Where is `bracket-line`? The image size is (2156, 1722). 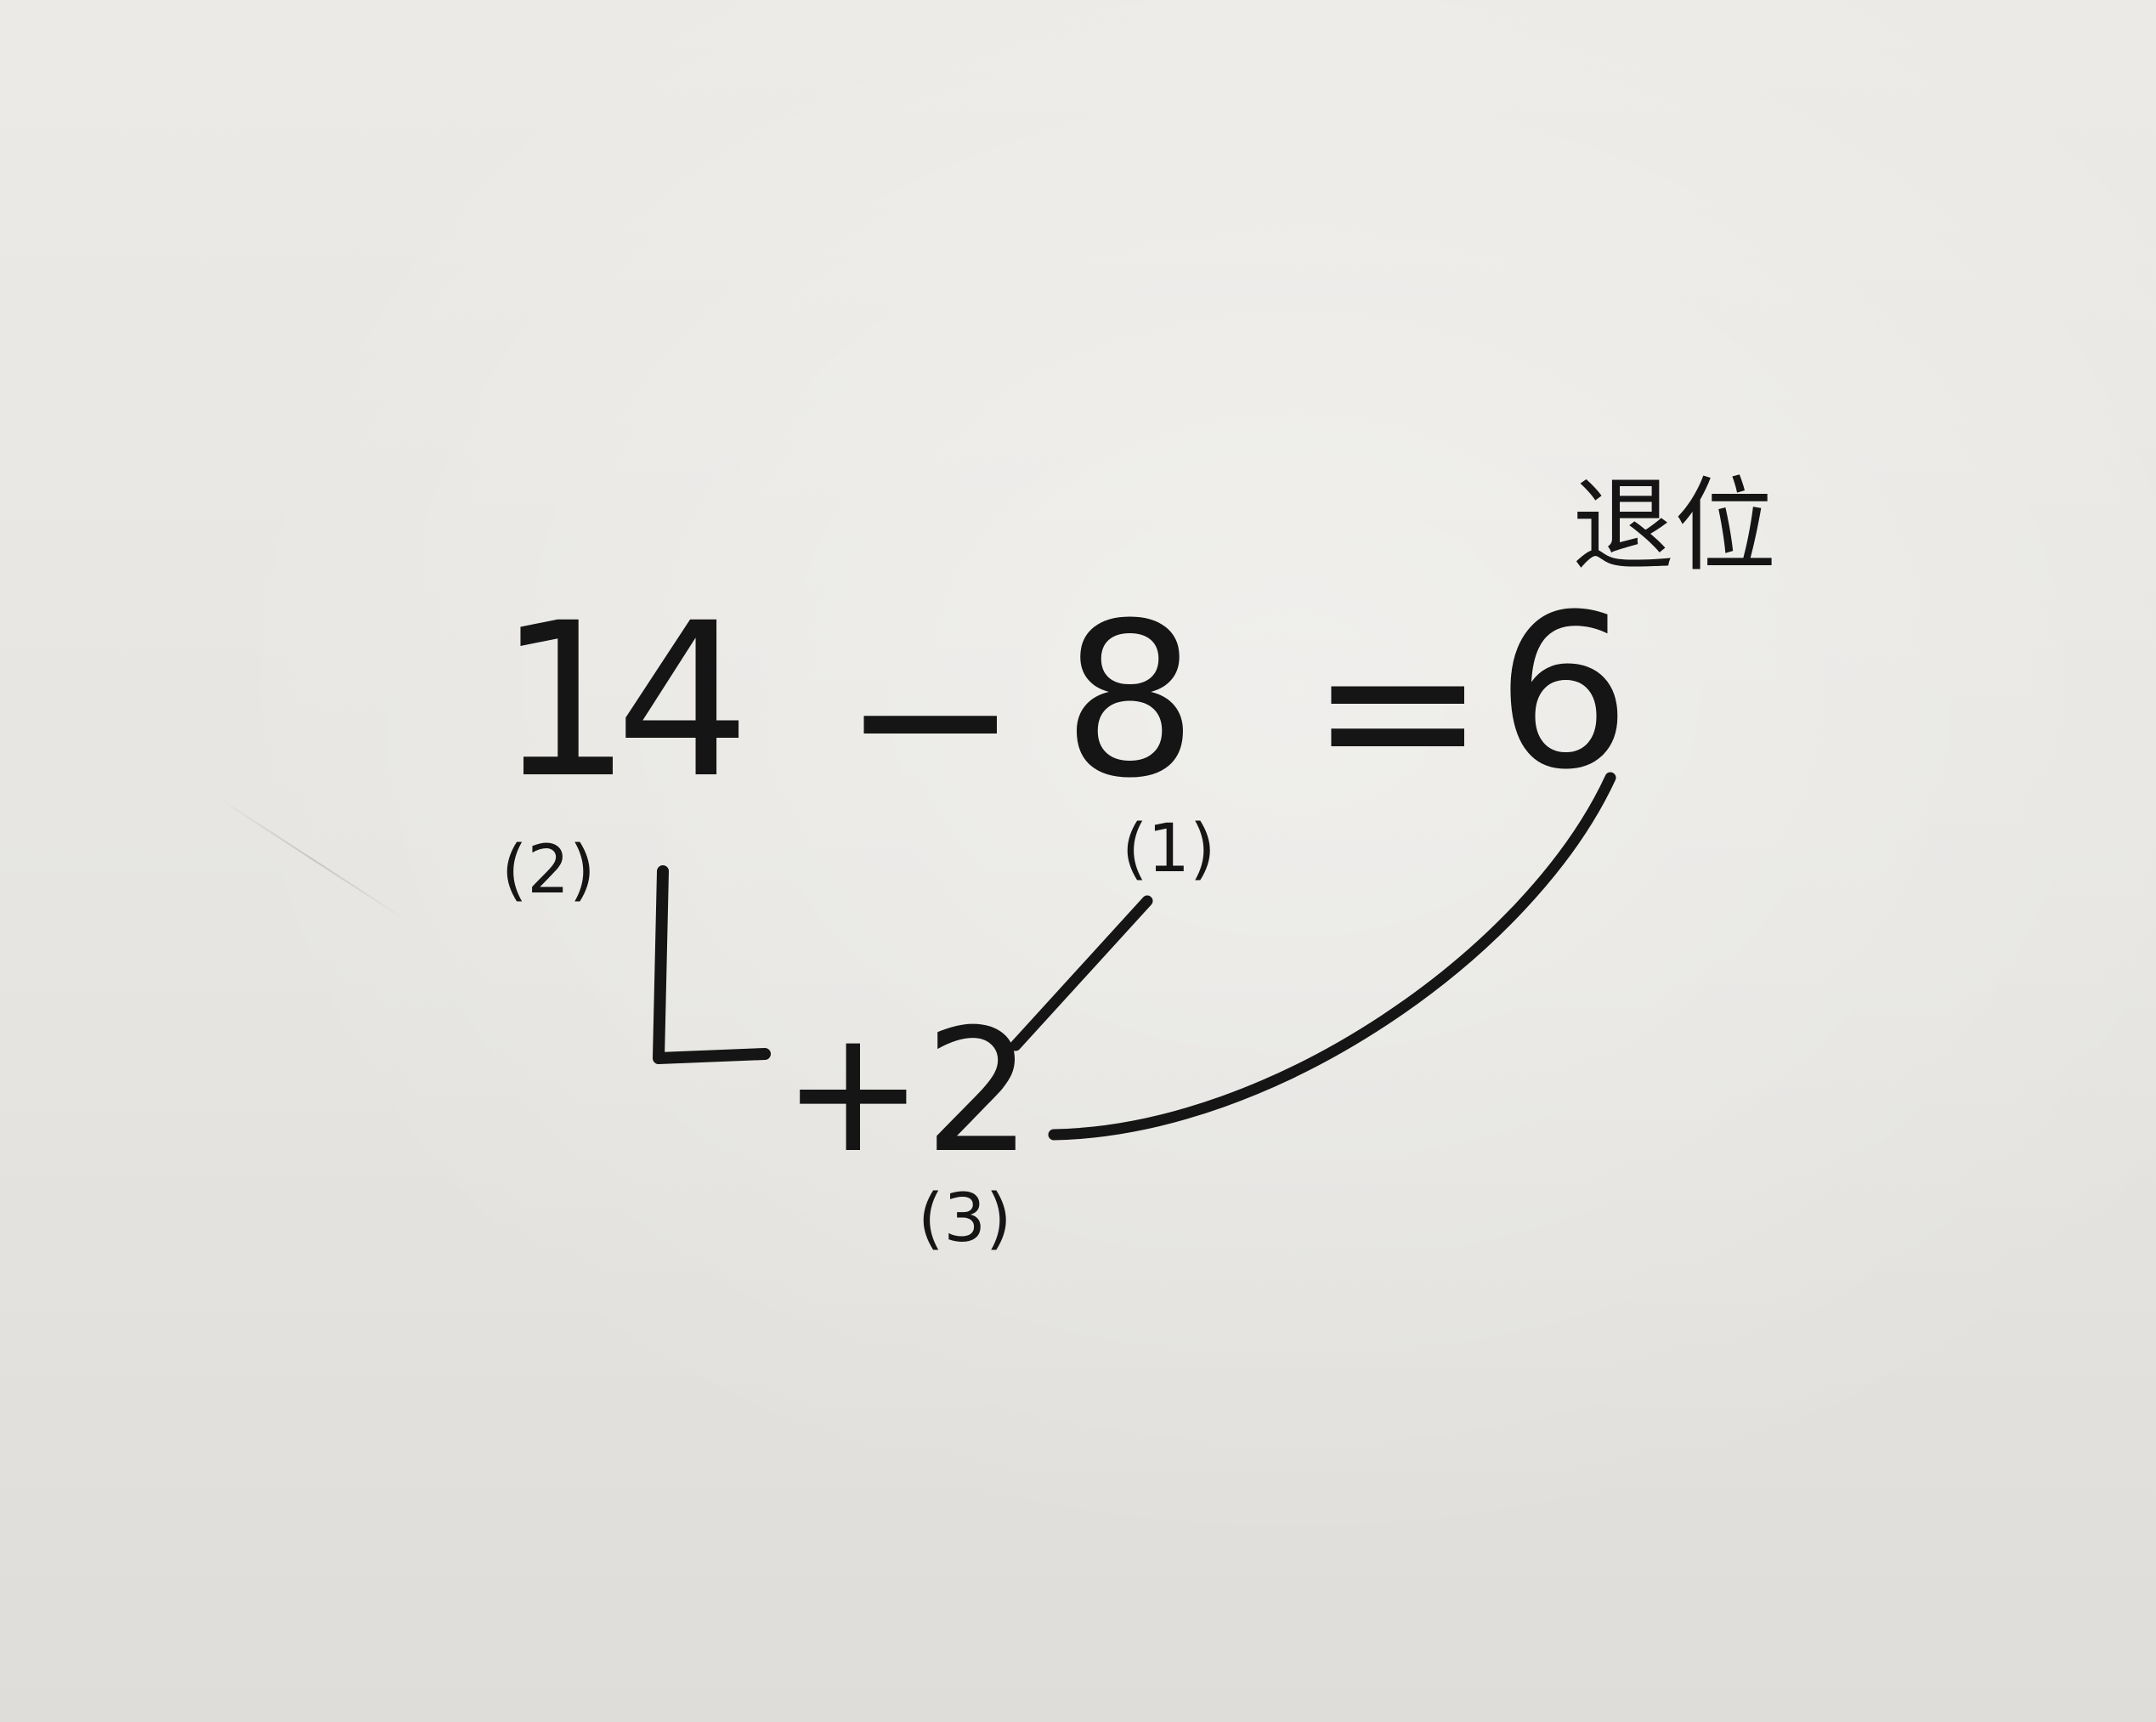 bracket-line is located at coordinates (712, 965).